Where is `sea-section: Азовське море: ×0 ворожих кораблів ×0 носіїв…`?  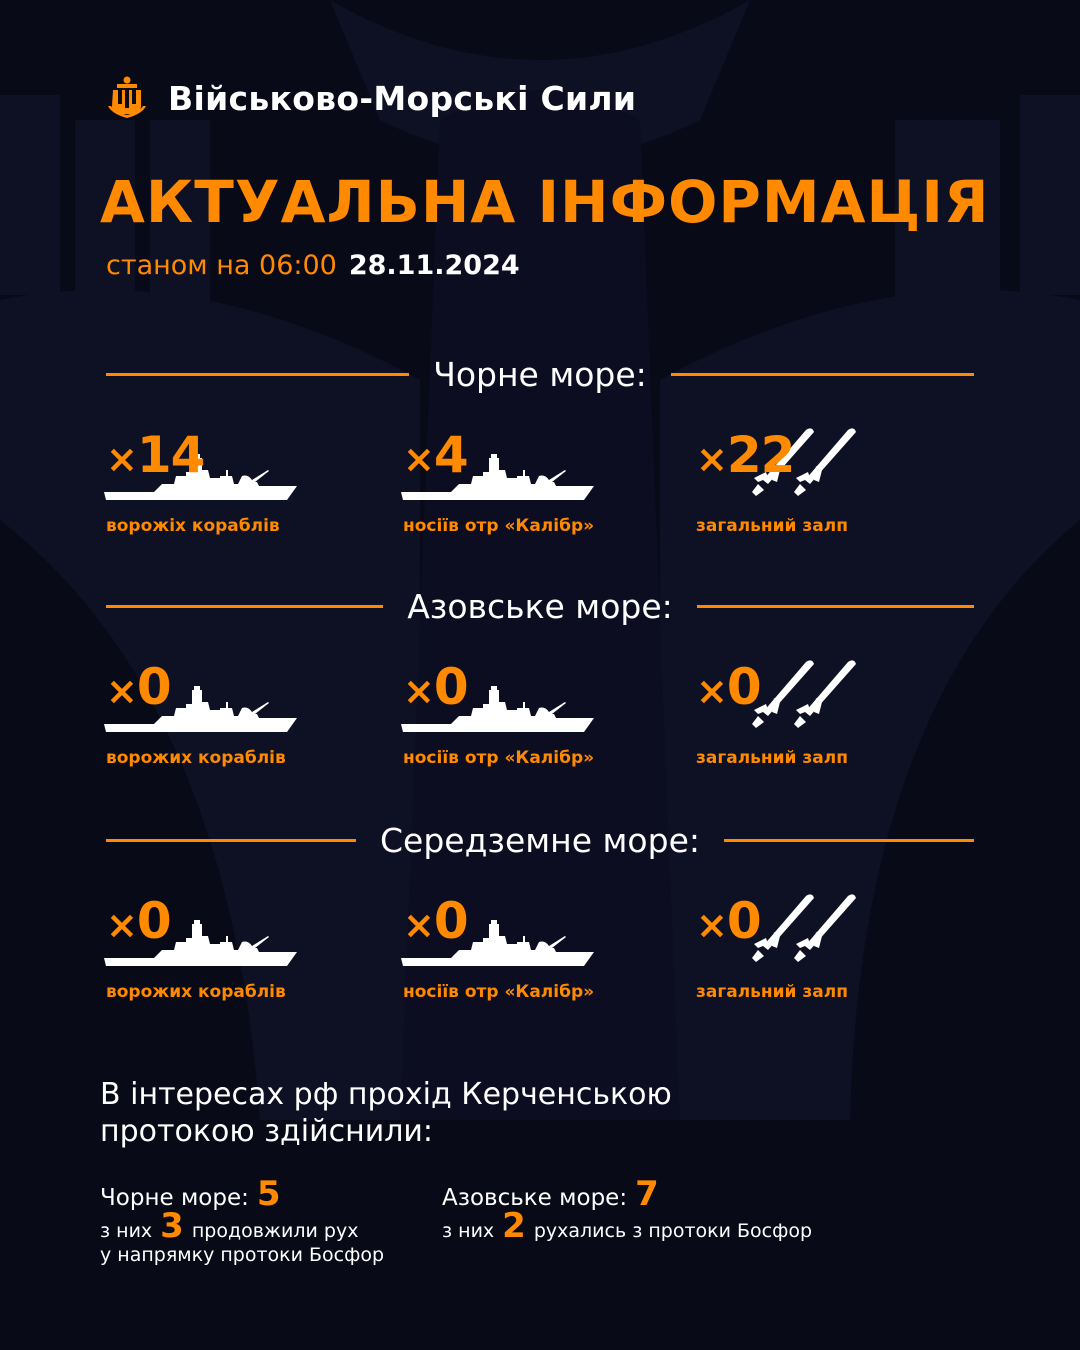
sea-section: Азовське море: ×0 ворожих кораблів ×0 носіїв… is located at coordinates (539, 683).